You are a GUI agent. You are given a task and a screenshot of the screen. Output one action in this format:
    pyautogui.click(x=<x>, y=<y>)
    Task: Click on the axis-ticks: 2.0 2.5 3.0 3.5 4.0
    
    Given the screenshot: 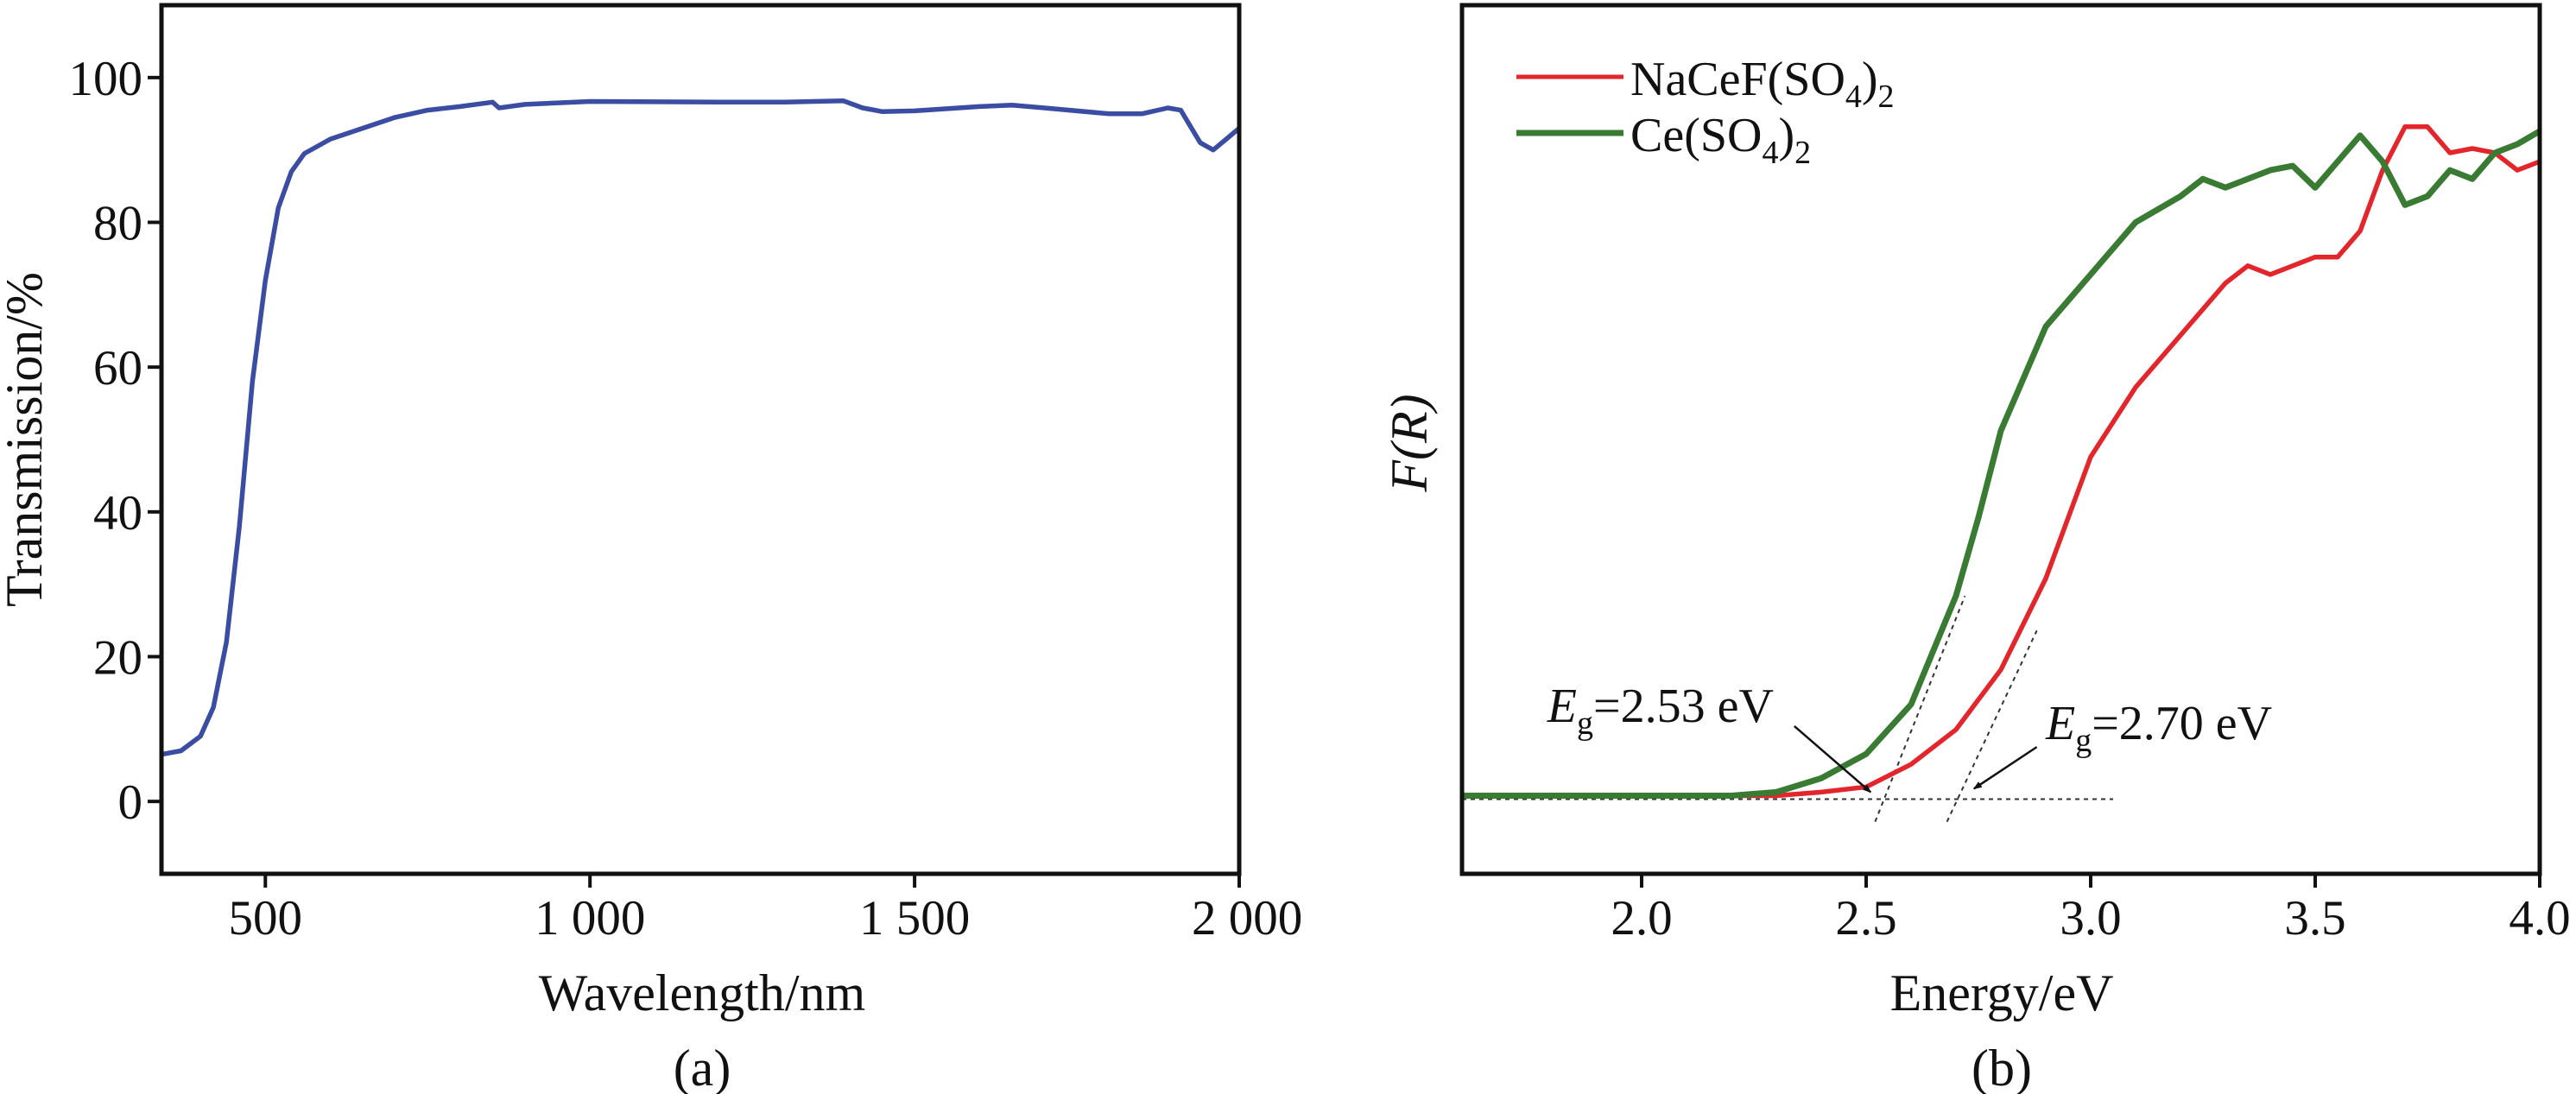 What is the action you would take?
    pyautogui.click(x=2091, y=909)
    